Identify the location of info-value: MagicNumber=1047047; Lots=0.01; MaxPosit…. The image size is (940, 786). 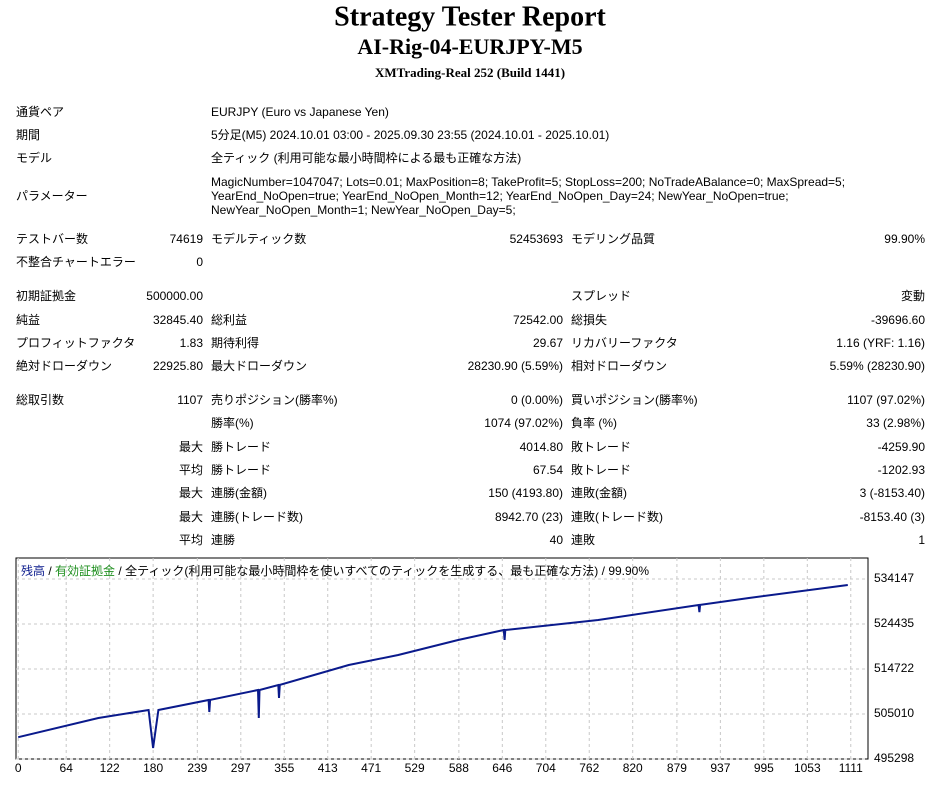
(528, 182).